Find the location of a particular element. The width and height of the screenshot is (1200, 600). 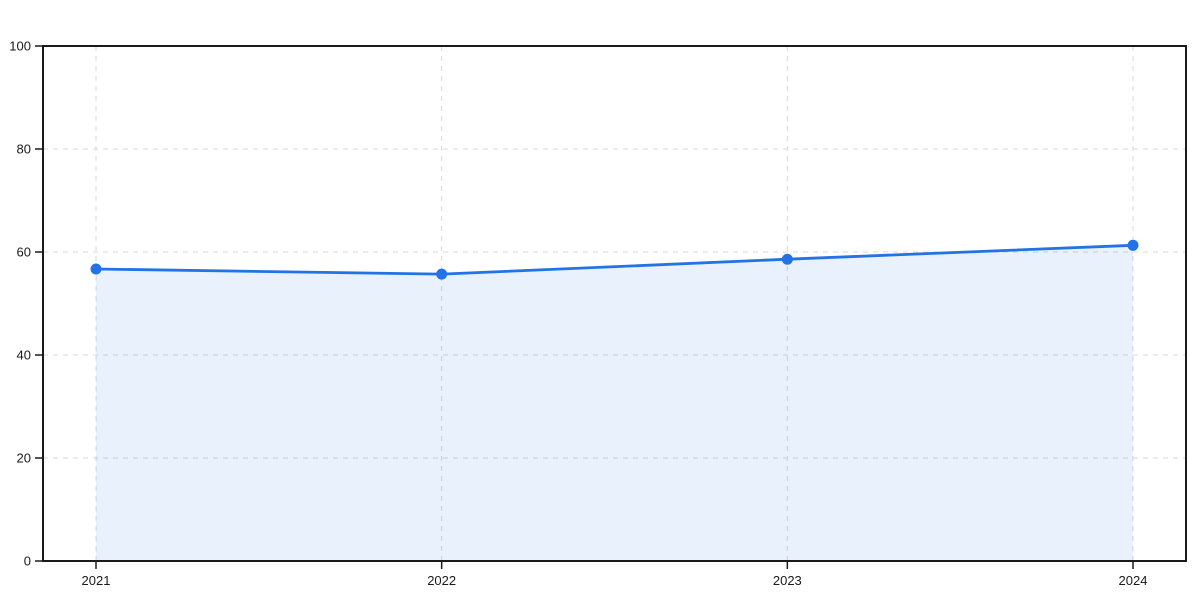

trend-line is located at coordinates (614, 259).